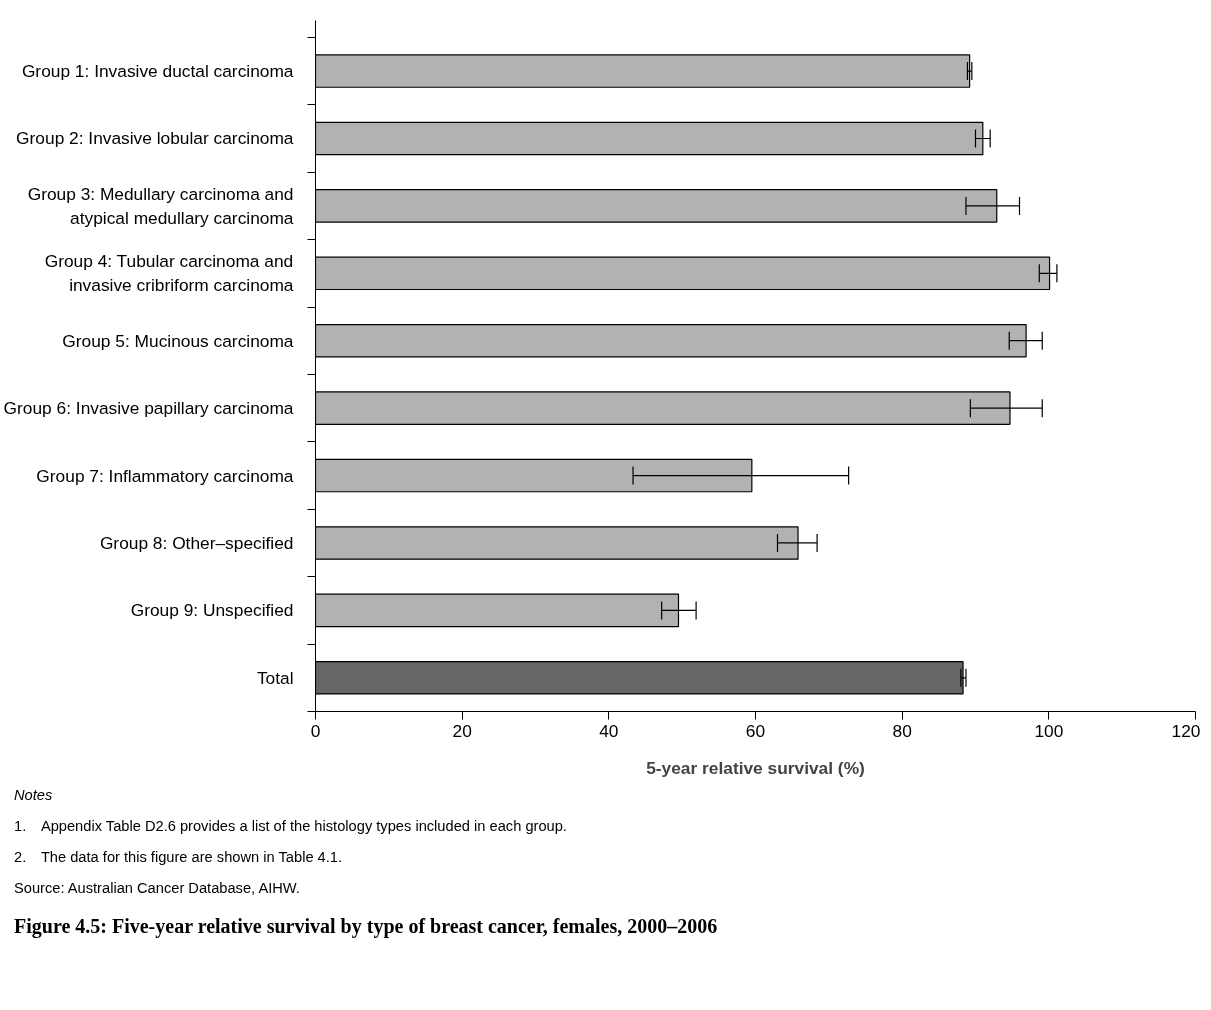 This screenshot has width=1211, height=1010. What do you see at coordinates (1049, 730) in the screenshot?
I see `x-tick-label: 100` at bounding box center [1049, 730].